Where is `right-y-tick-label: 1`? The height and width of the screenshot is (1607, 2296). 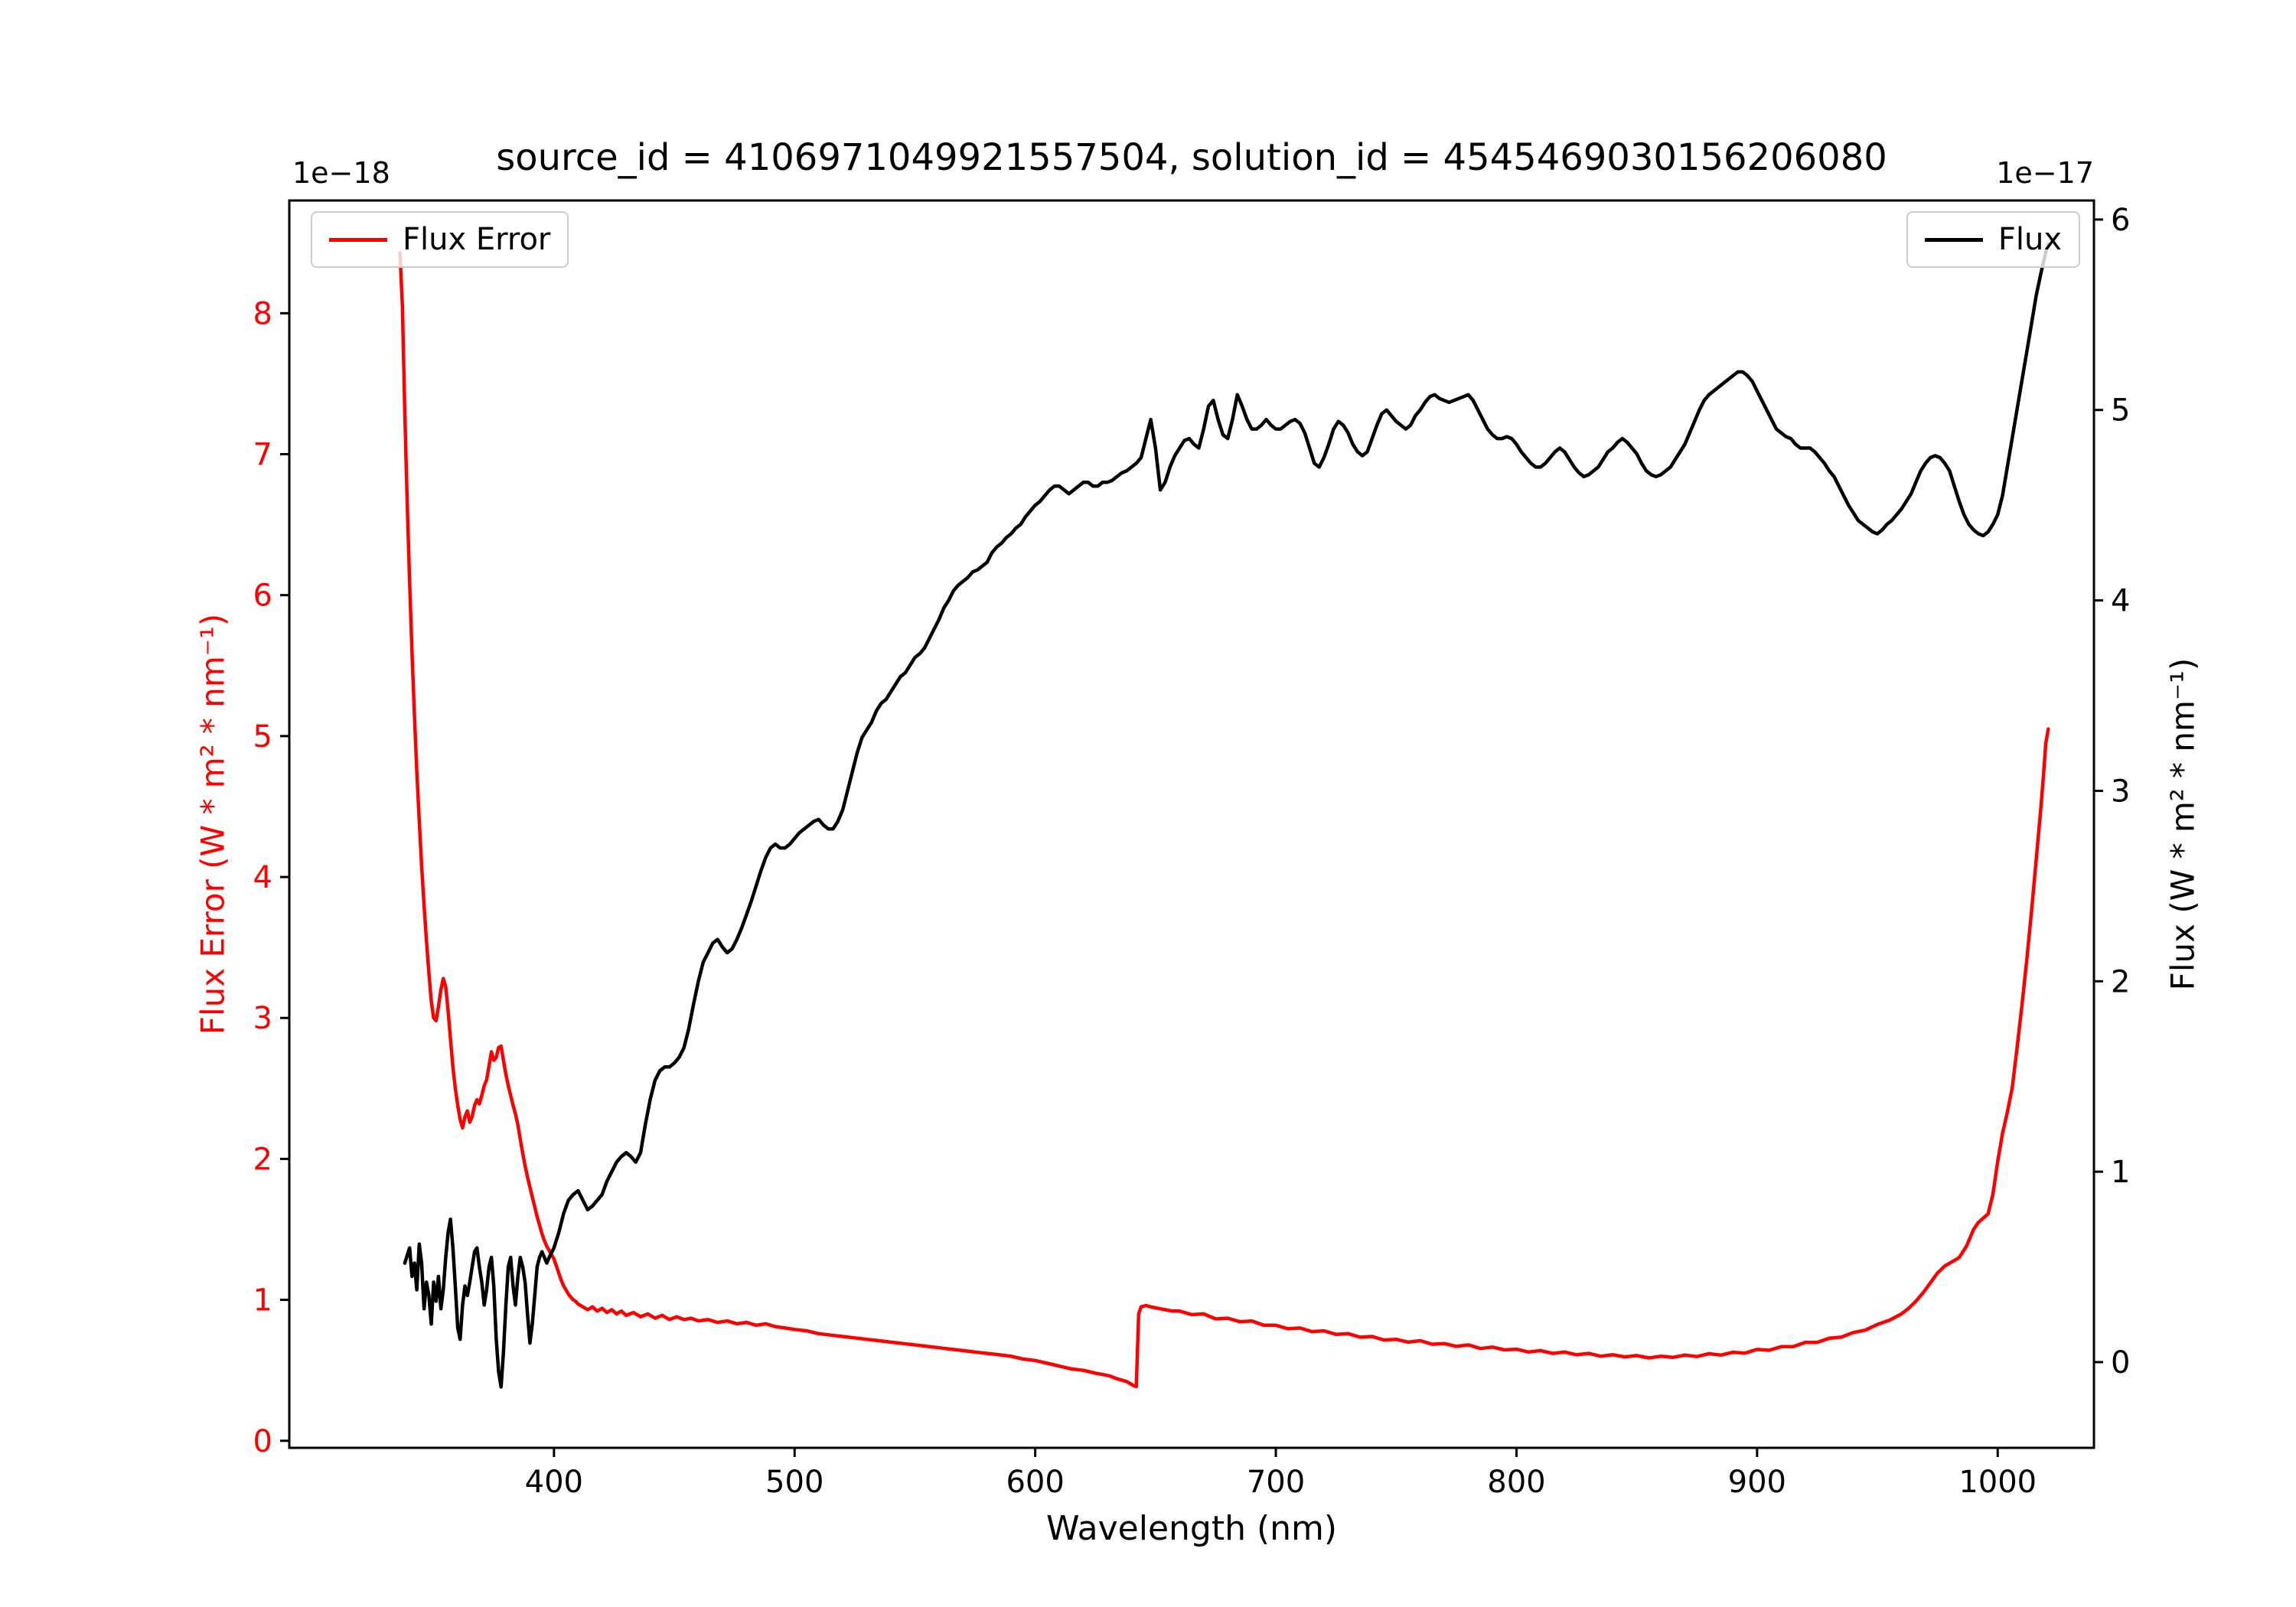 right-y-tick-label: 1 is located at coordinates (2120, 1173).